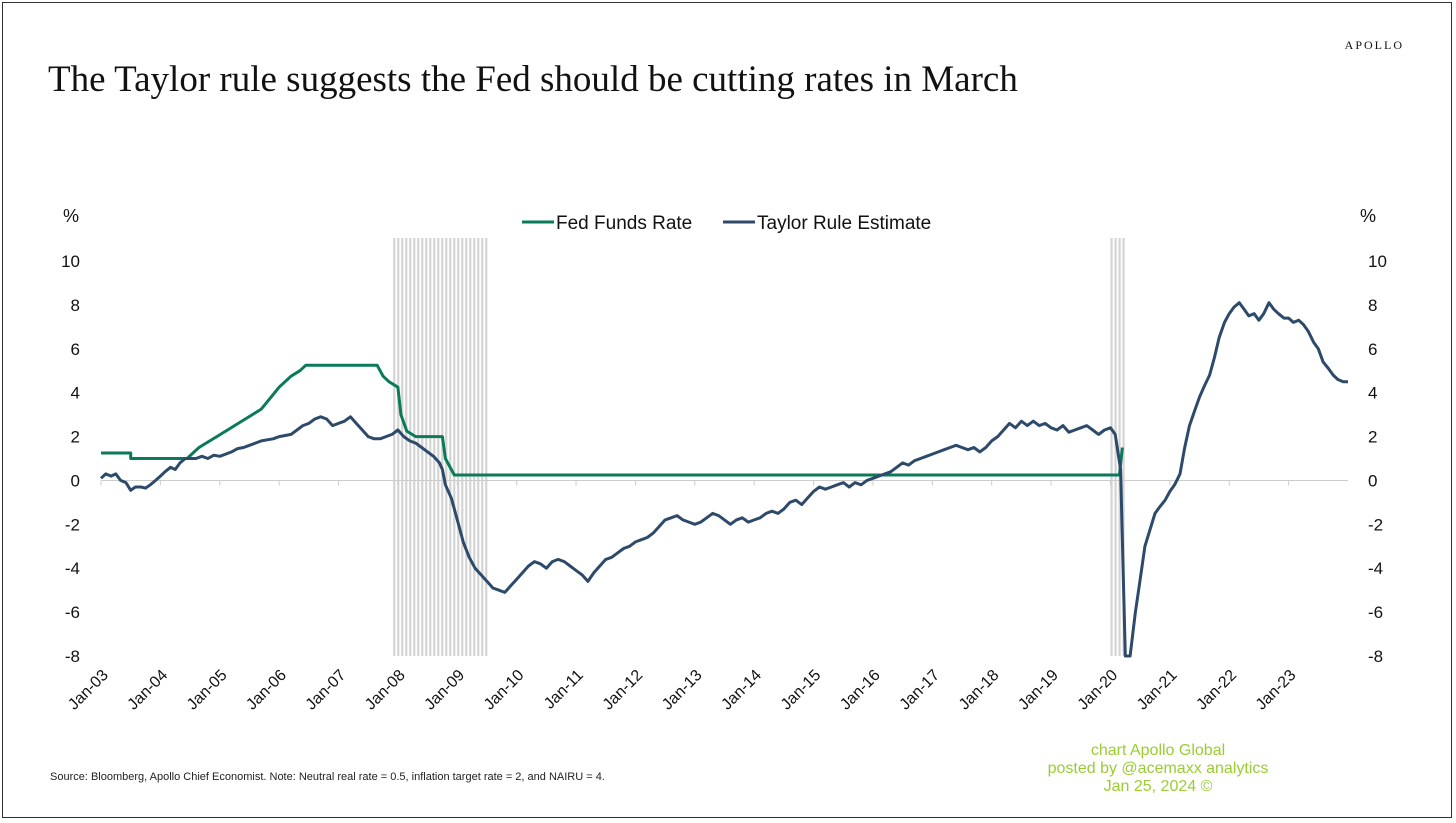 This screenshot has height=823, width=1456. Describe the element at coordinates (72, 568) in the screenshot. I see `y-tick-label-left: -4` at that location.